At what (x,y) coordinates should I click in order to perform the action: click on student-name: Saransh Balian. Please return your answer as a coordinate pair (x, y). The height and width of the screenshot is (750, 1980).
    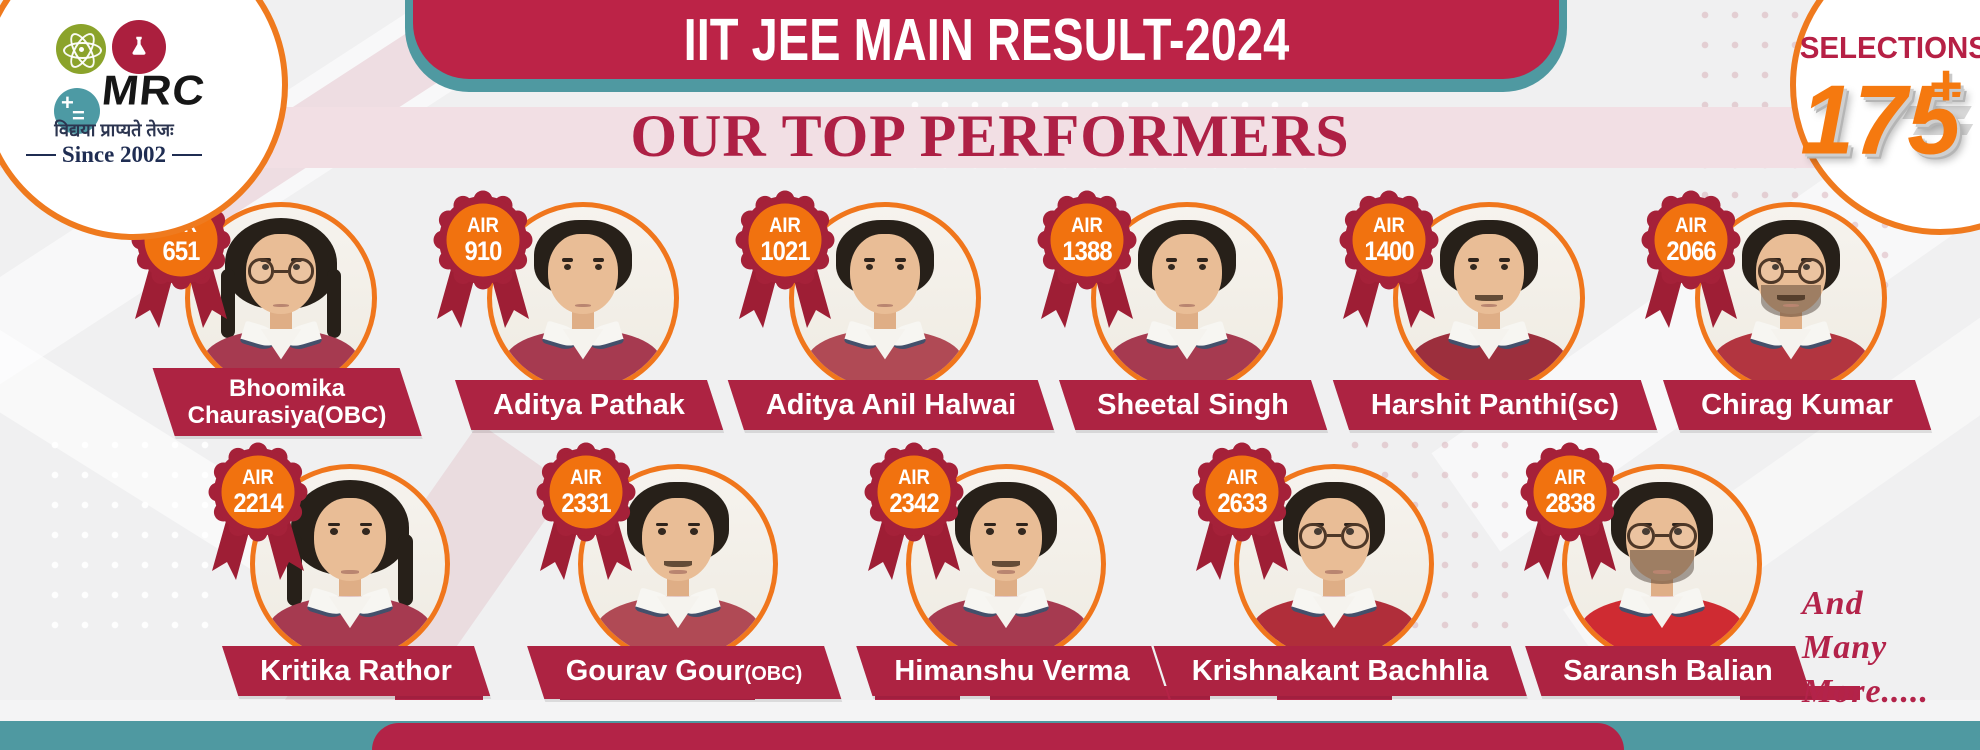
    Looking at the image, I should click on (1668, 671).